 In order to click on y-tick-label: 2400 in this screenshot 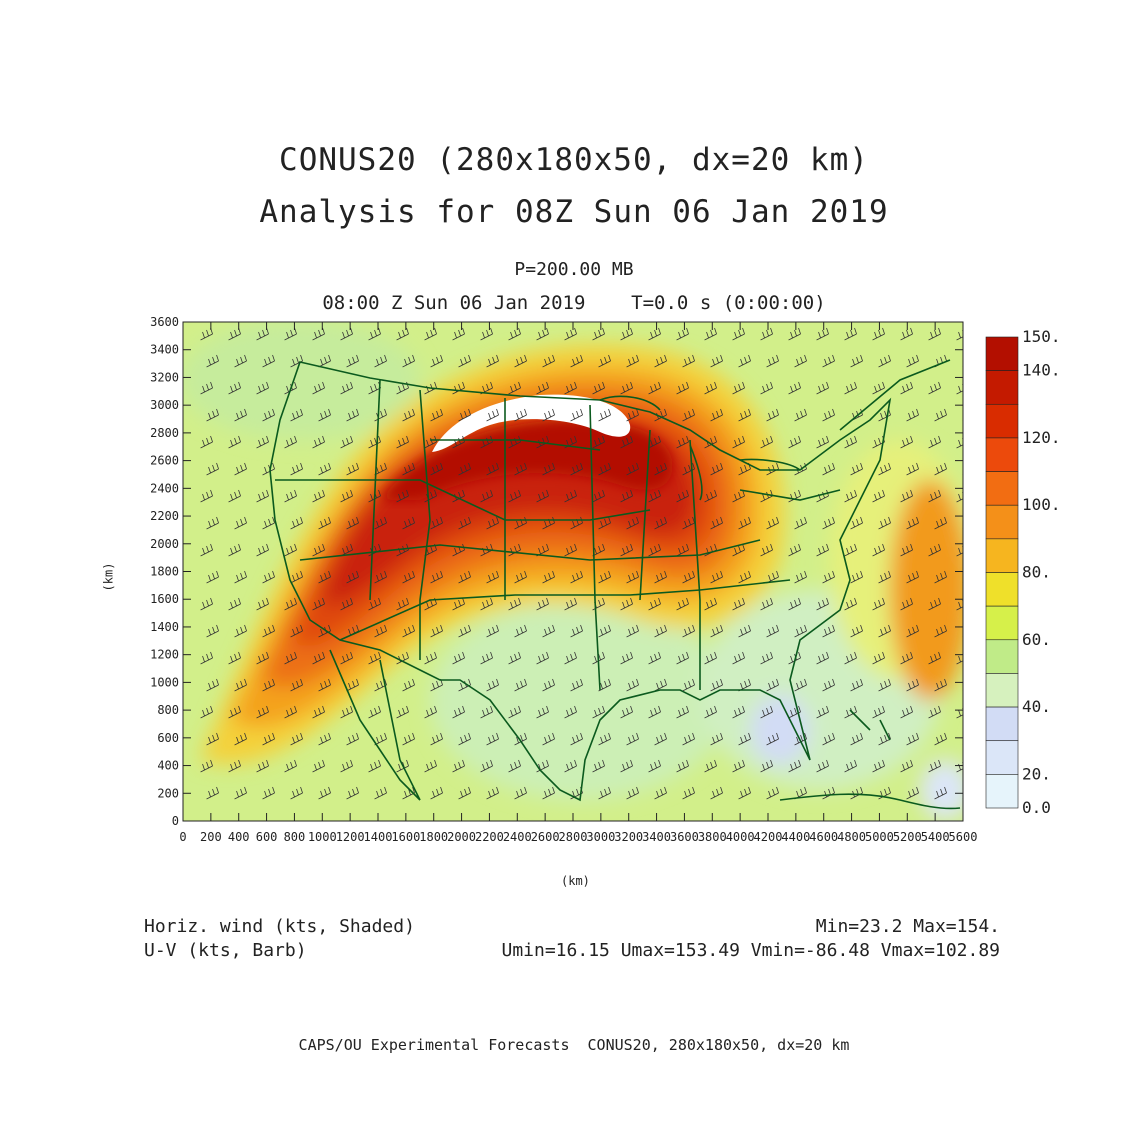, I will do `click(164, 488)`.